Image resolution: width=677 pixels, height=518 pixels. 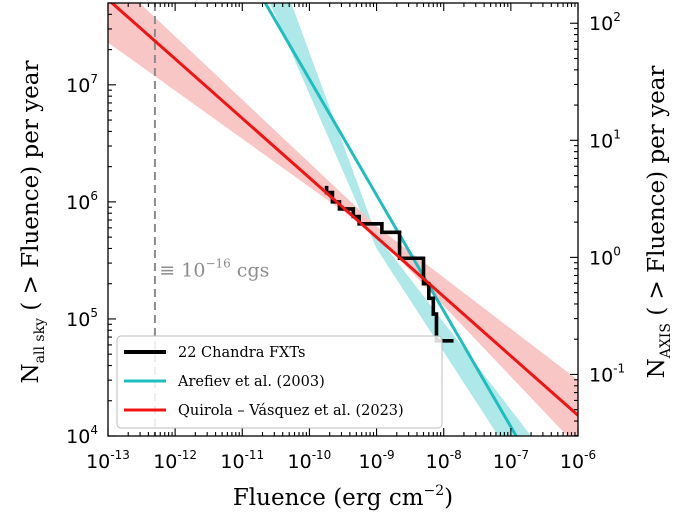 What do you see at coordinates (33, 222) in the screenshot?
I see `y-axis-title: Nall sky ( > Fluence) per year` at bounding box center [33, 222].